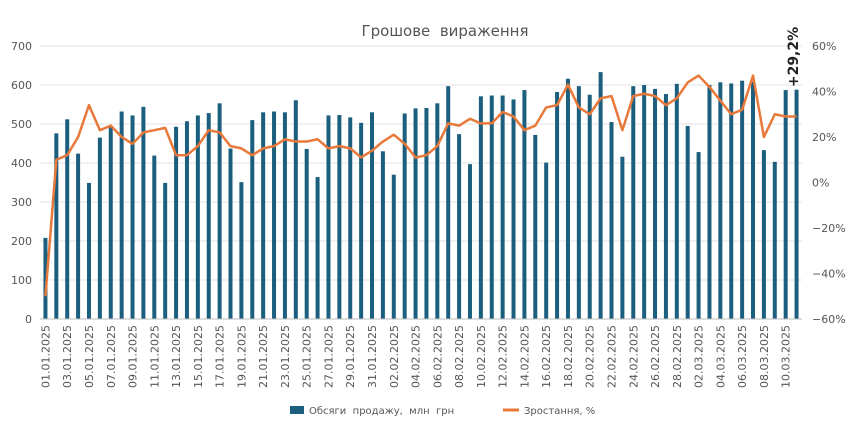  Describe the element at coordinates (829, 274) in the screenshot. I see `y-right-tick-label: −40%` at that location.